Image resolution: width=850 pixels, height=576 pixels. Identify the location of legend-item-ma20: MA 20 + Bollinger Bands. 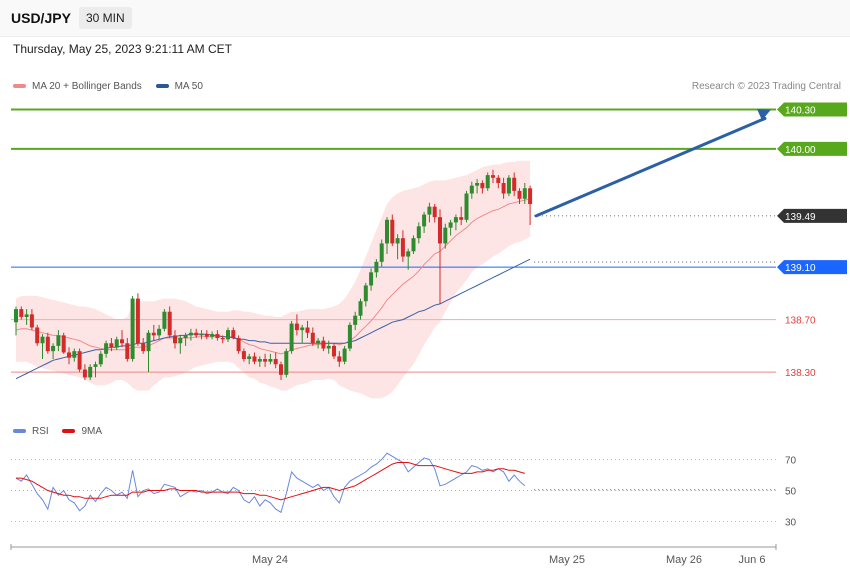
(77, 86).